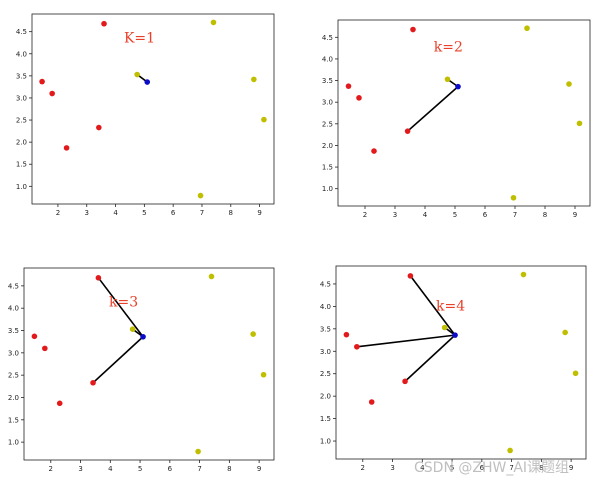  Describe the element at coordinates (448, 48) in the screenshot. I see `k-annotation: k=2` at that location.